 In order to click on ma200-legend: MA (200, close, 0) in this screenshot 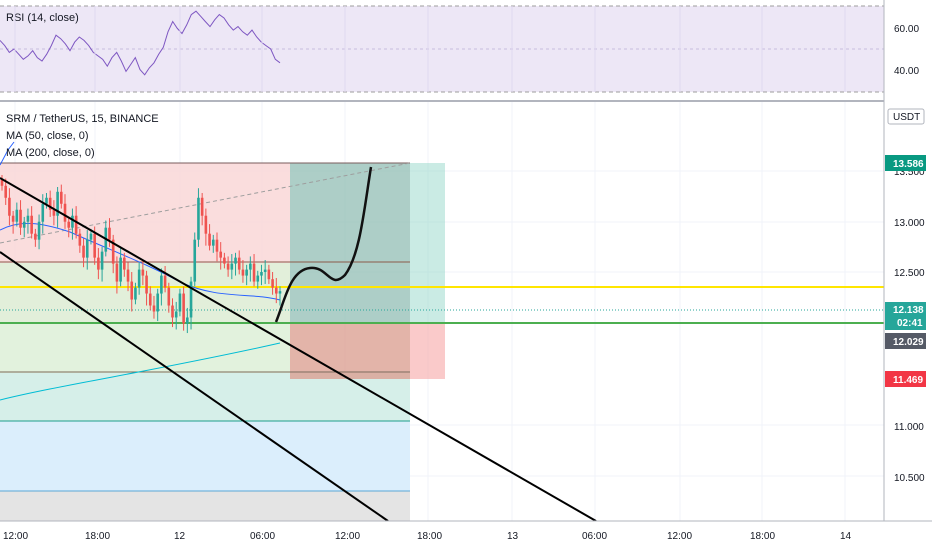, I will do `click(50, 153)`.